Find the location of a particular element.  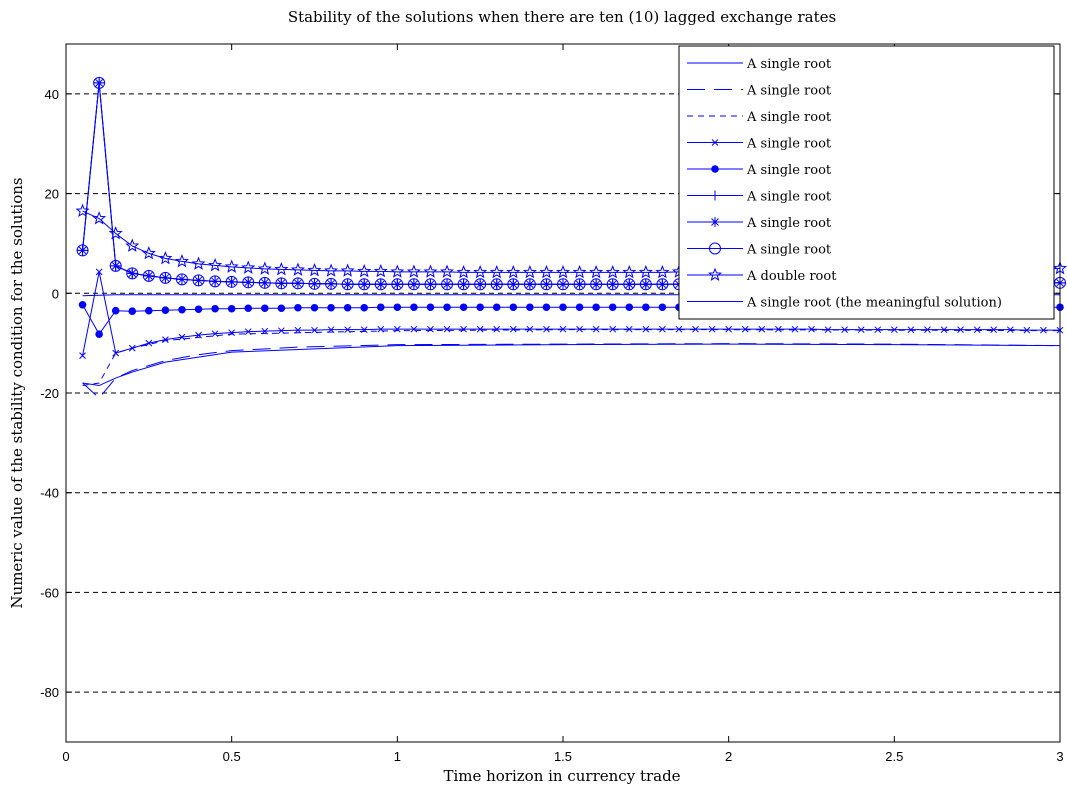

y-tick-label: -60 is located at coordinates (49, 592).